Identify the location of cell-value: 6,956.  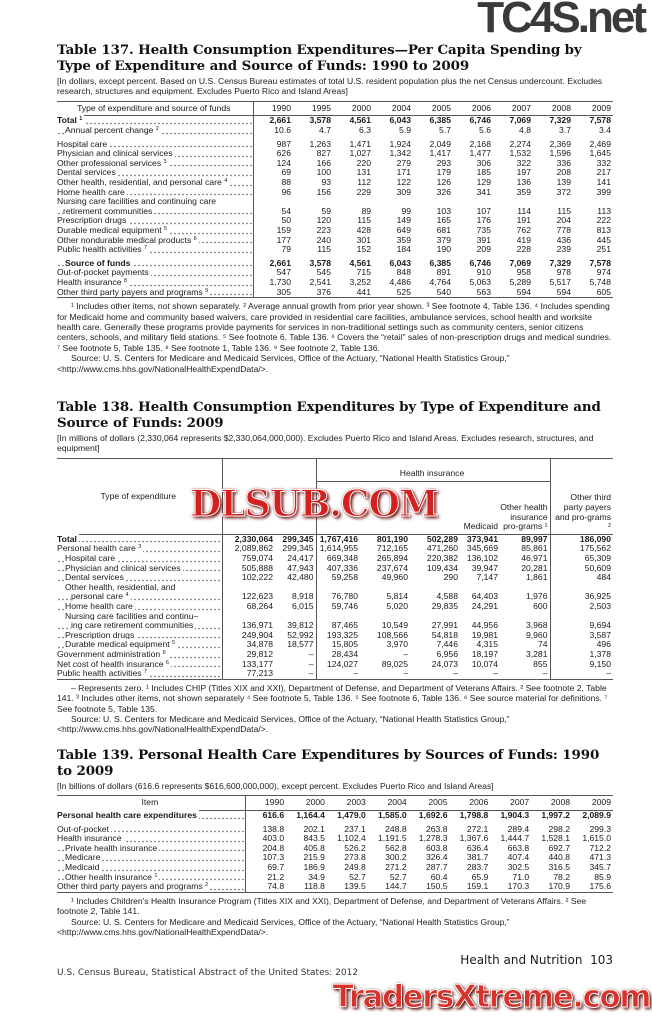
(447, 653).